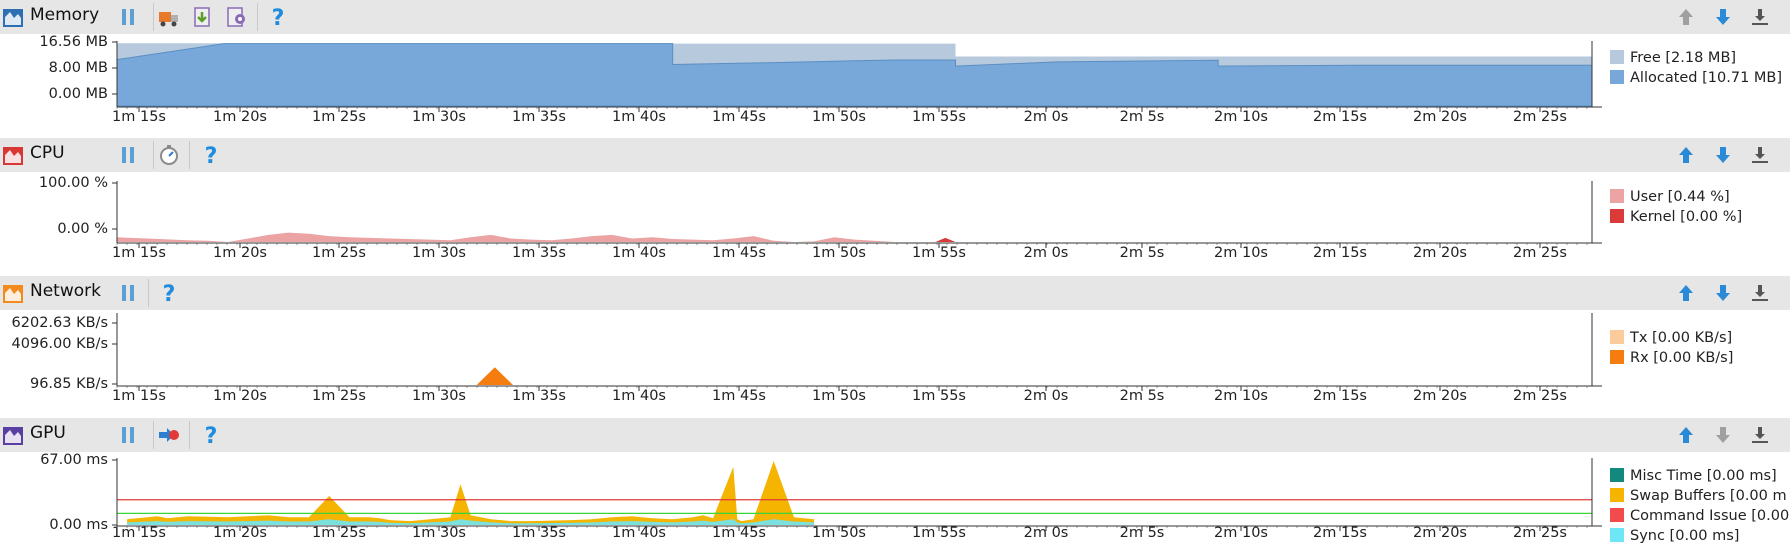  Describe the element at coordinates (1686, 435) in the screenshot. I see `gpu-move-up-icon` at that location.